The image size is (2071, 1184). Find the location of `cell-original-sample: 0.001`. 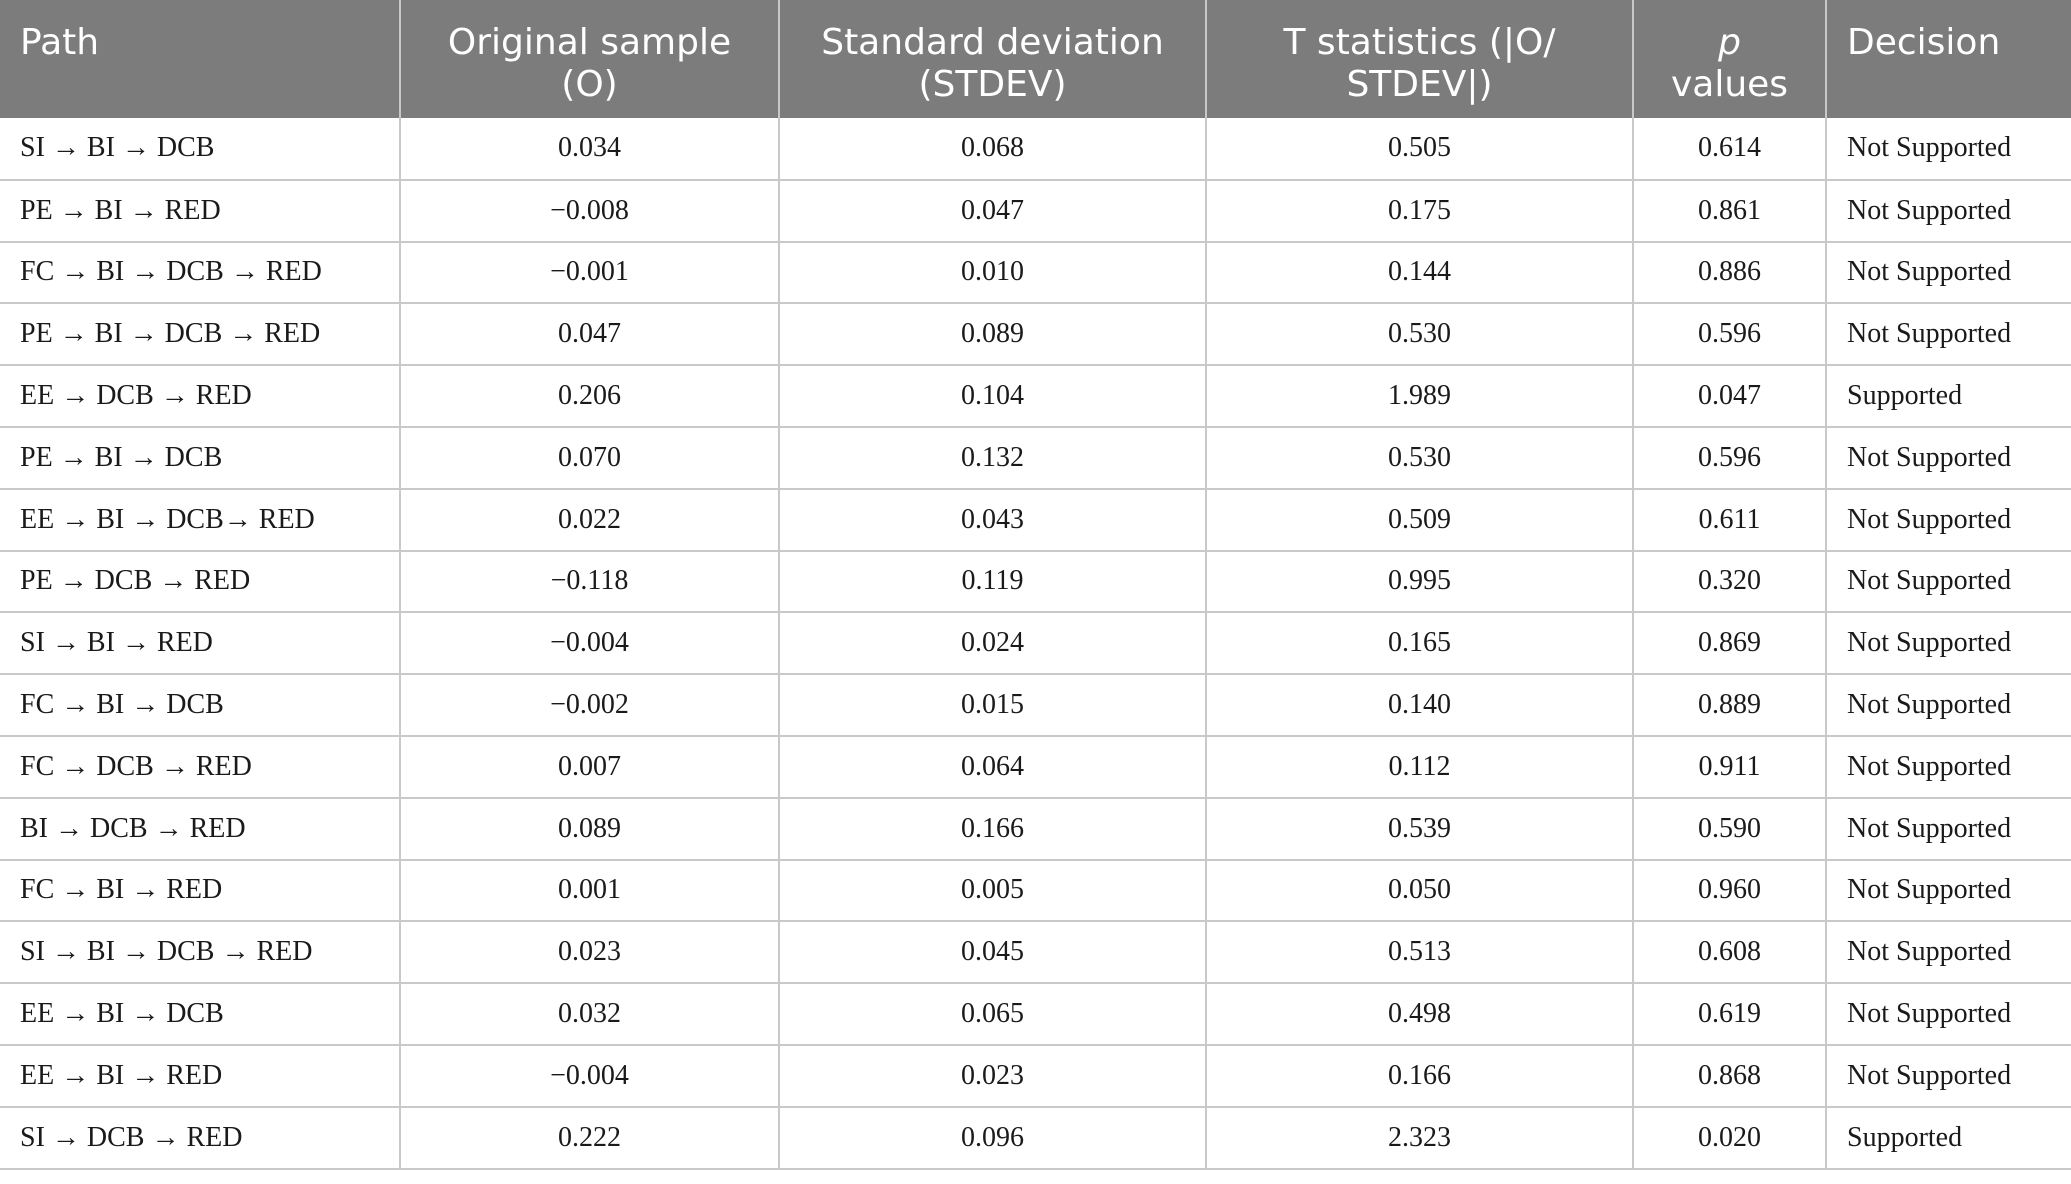

cell-original-sample: 0.001 is located at coordinates (590, 891).